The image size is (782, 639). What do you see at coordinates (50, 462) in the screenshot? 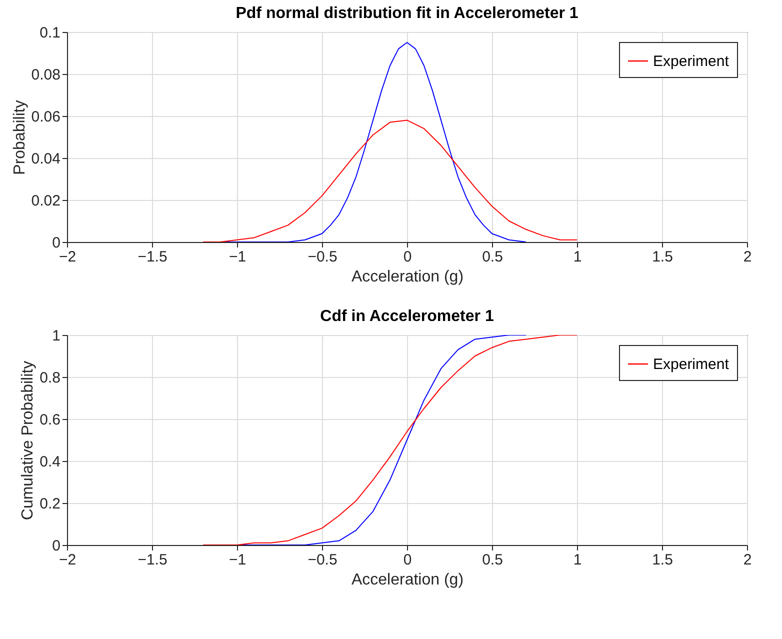
I see `y-tick-label: 0.4` at bounding box center [50, 462].